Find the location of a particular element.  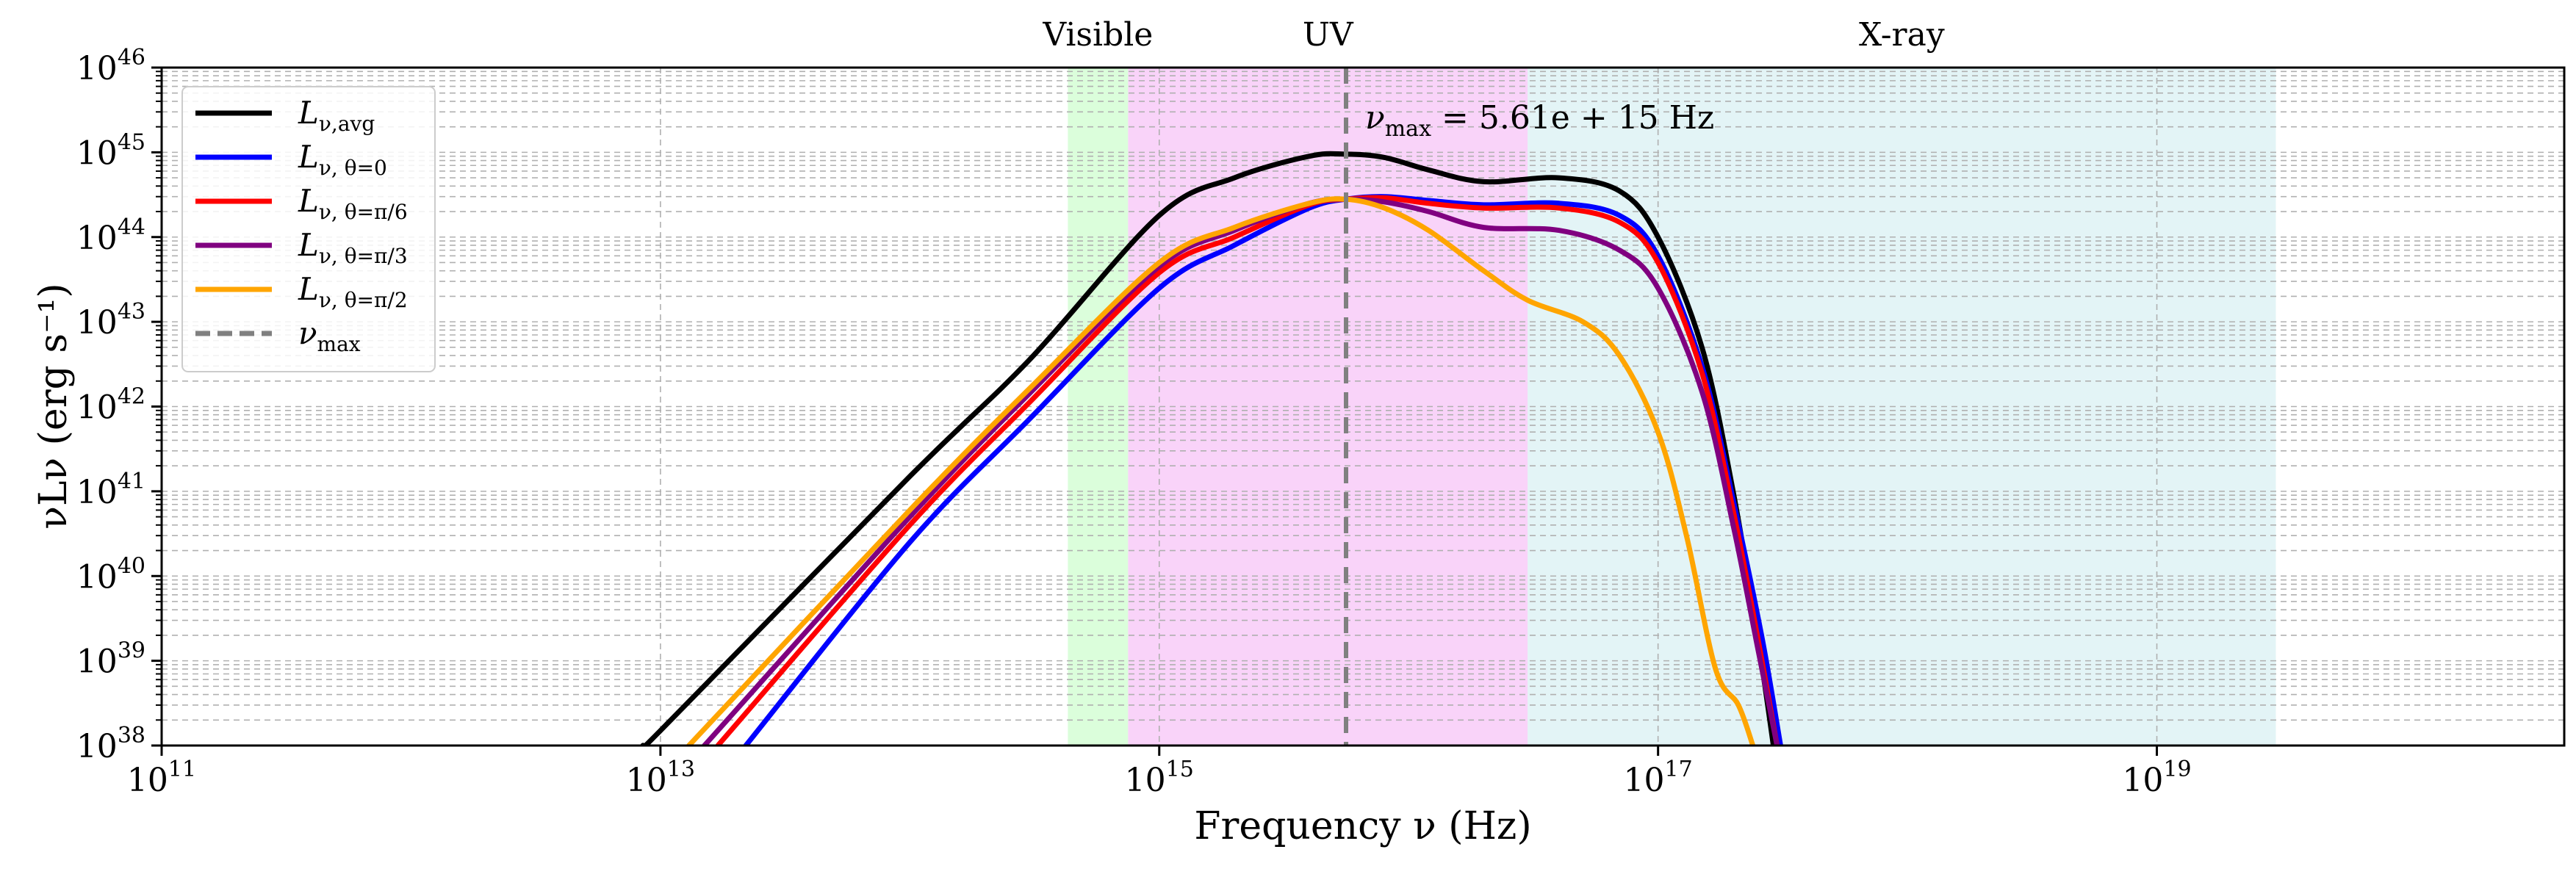

y-tick-exp: 40 is located at coordinates (131, 566).